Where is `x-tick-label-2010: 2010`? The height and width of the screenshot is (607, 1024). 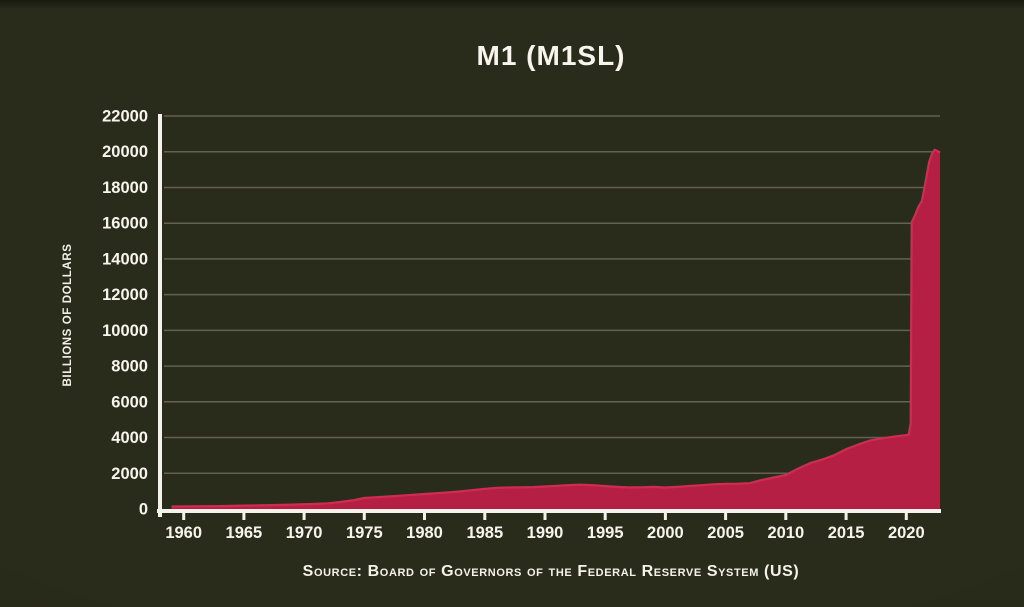
x-tick-label-2010: 2010 is located at coordinates (785, 533).